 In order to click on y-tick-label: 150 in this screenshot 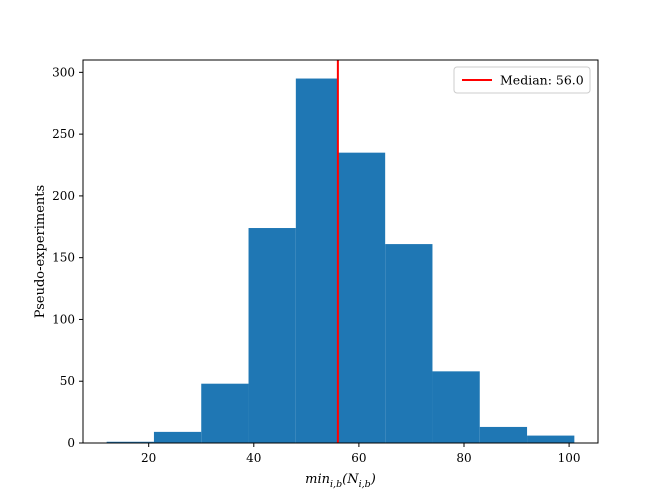, I will do `click(63, 258)`.